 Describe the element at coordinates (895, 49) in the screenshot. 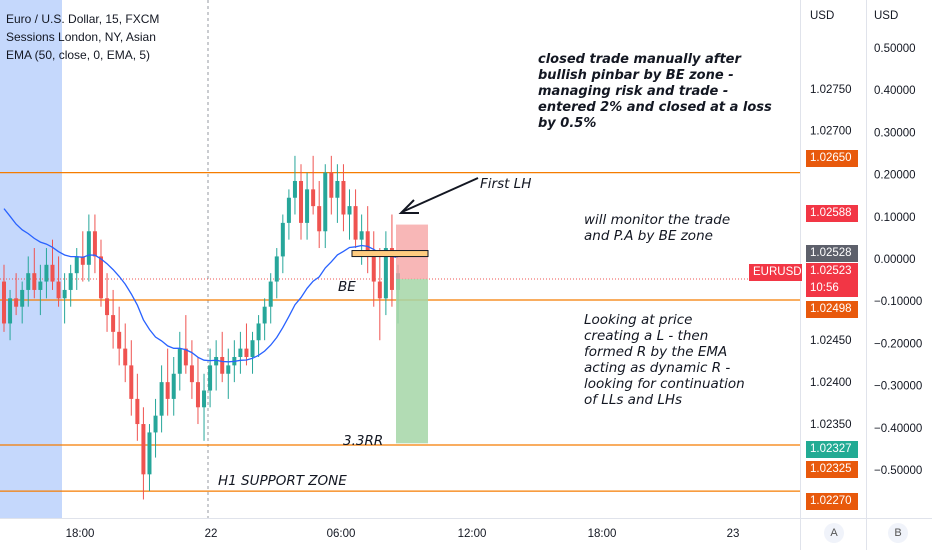

I see `percent-tick-label: 0.50000` at that location.